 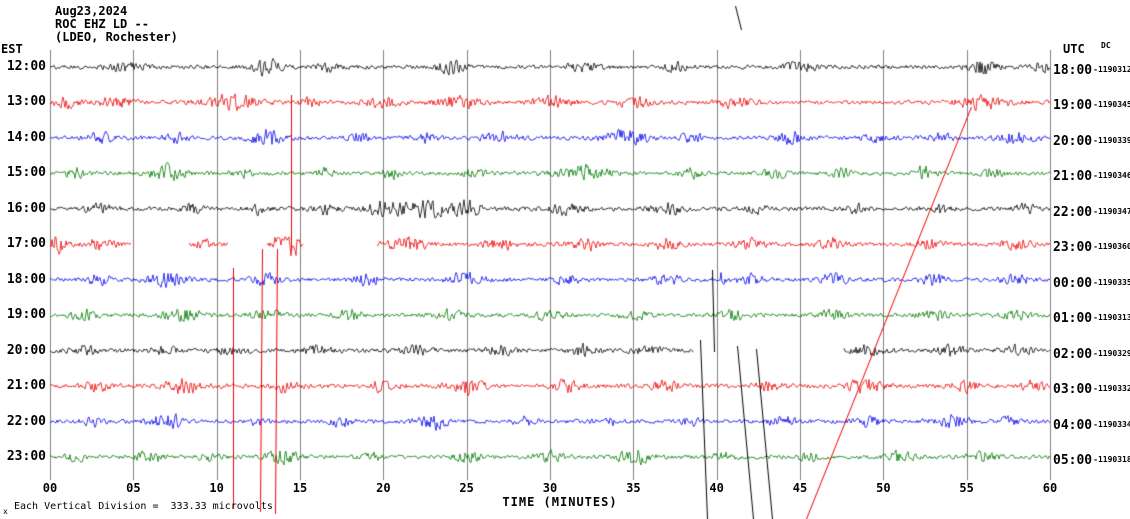 I want to click on left-hour-label: 17:00, so click(x=26, y=244).